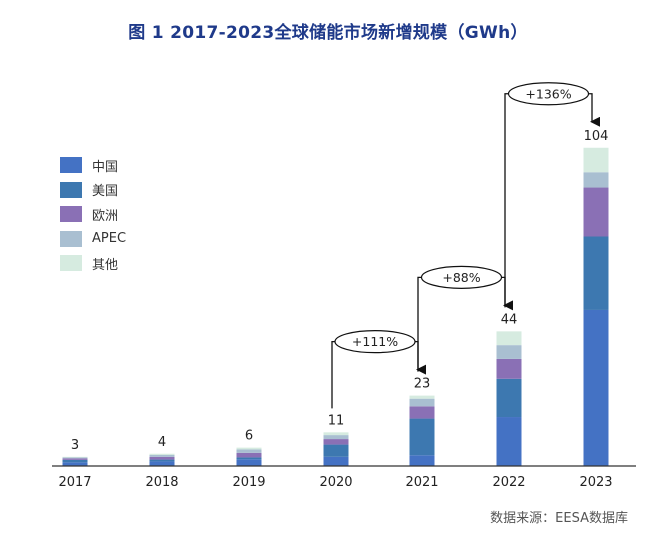  Describe the element at coordinates (161, 482) in the screenshot. I see `x-tick-label-2018: 2018` at that location.